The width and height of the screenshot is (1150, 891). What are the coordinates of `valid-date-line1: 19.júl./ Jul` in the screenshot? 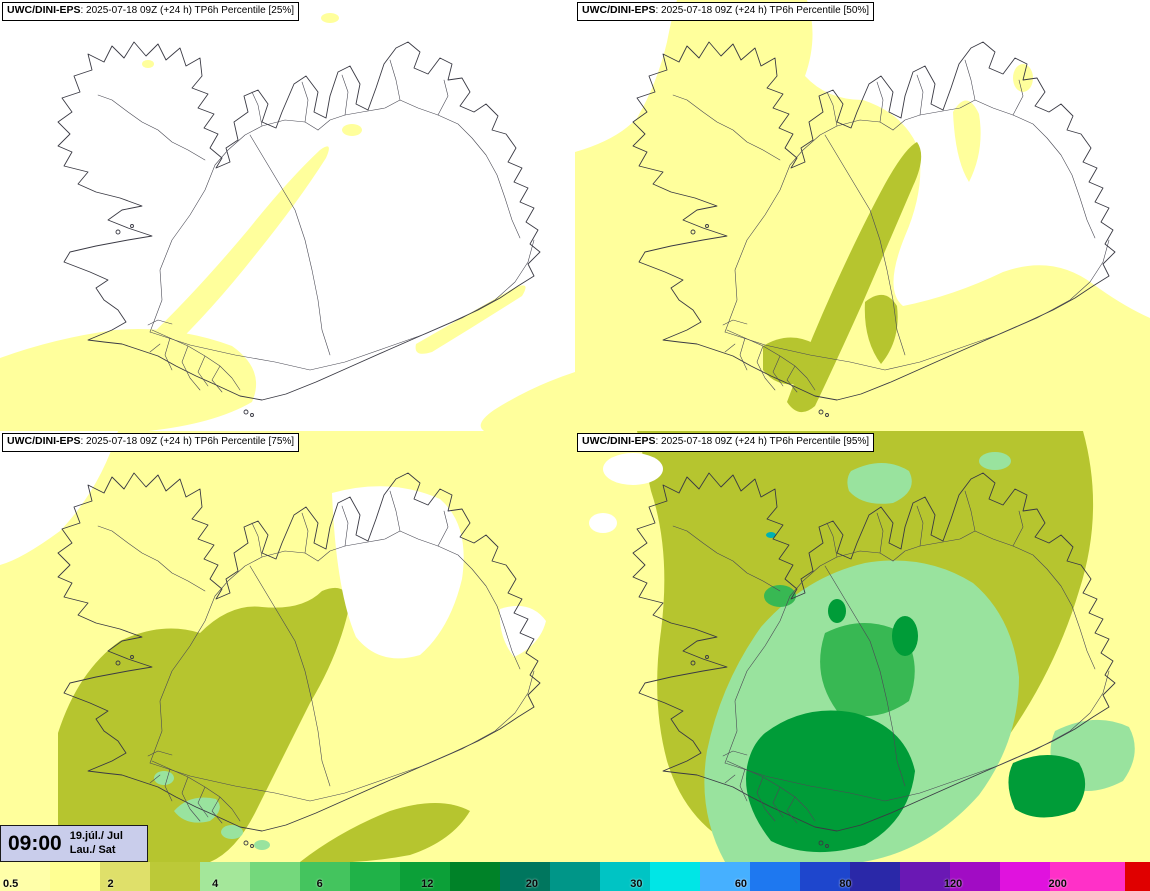 It's located at (96, 836).